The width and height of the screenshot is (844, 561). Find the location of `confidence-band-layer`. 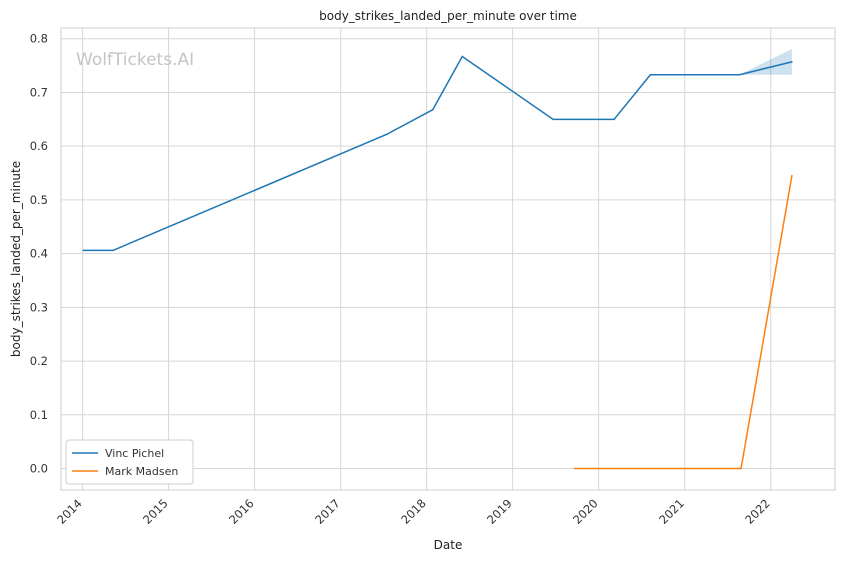

confidence-band-layer is located at coordinates (765, 61).